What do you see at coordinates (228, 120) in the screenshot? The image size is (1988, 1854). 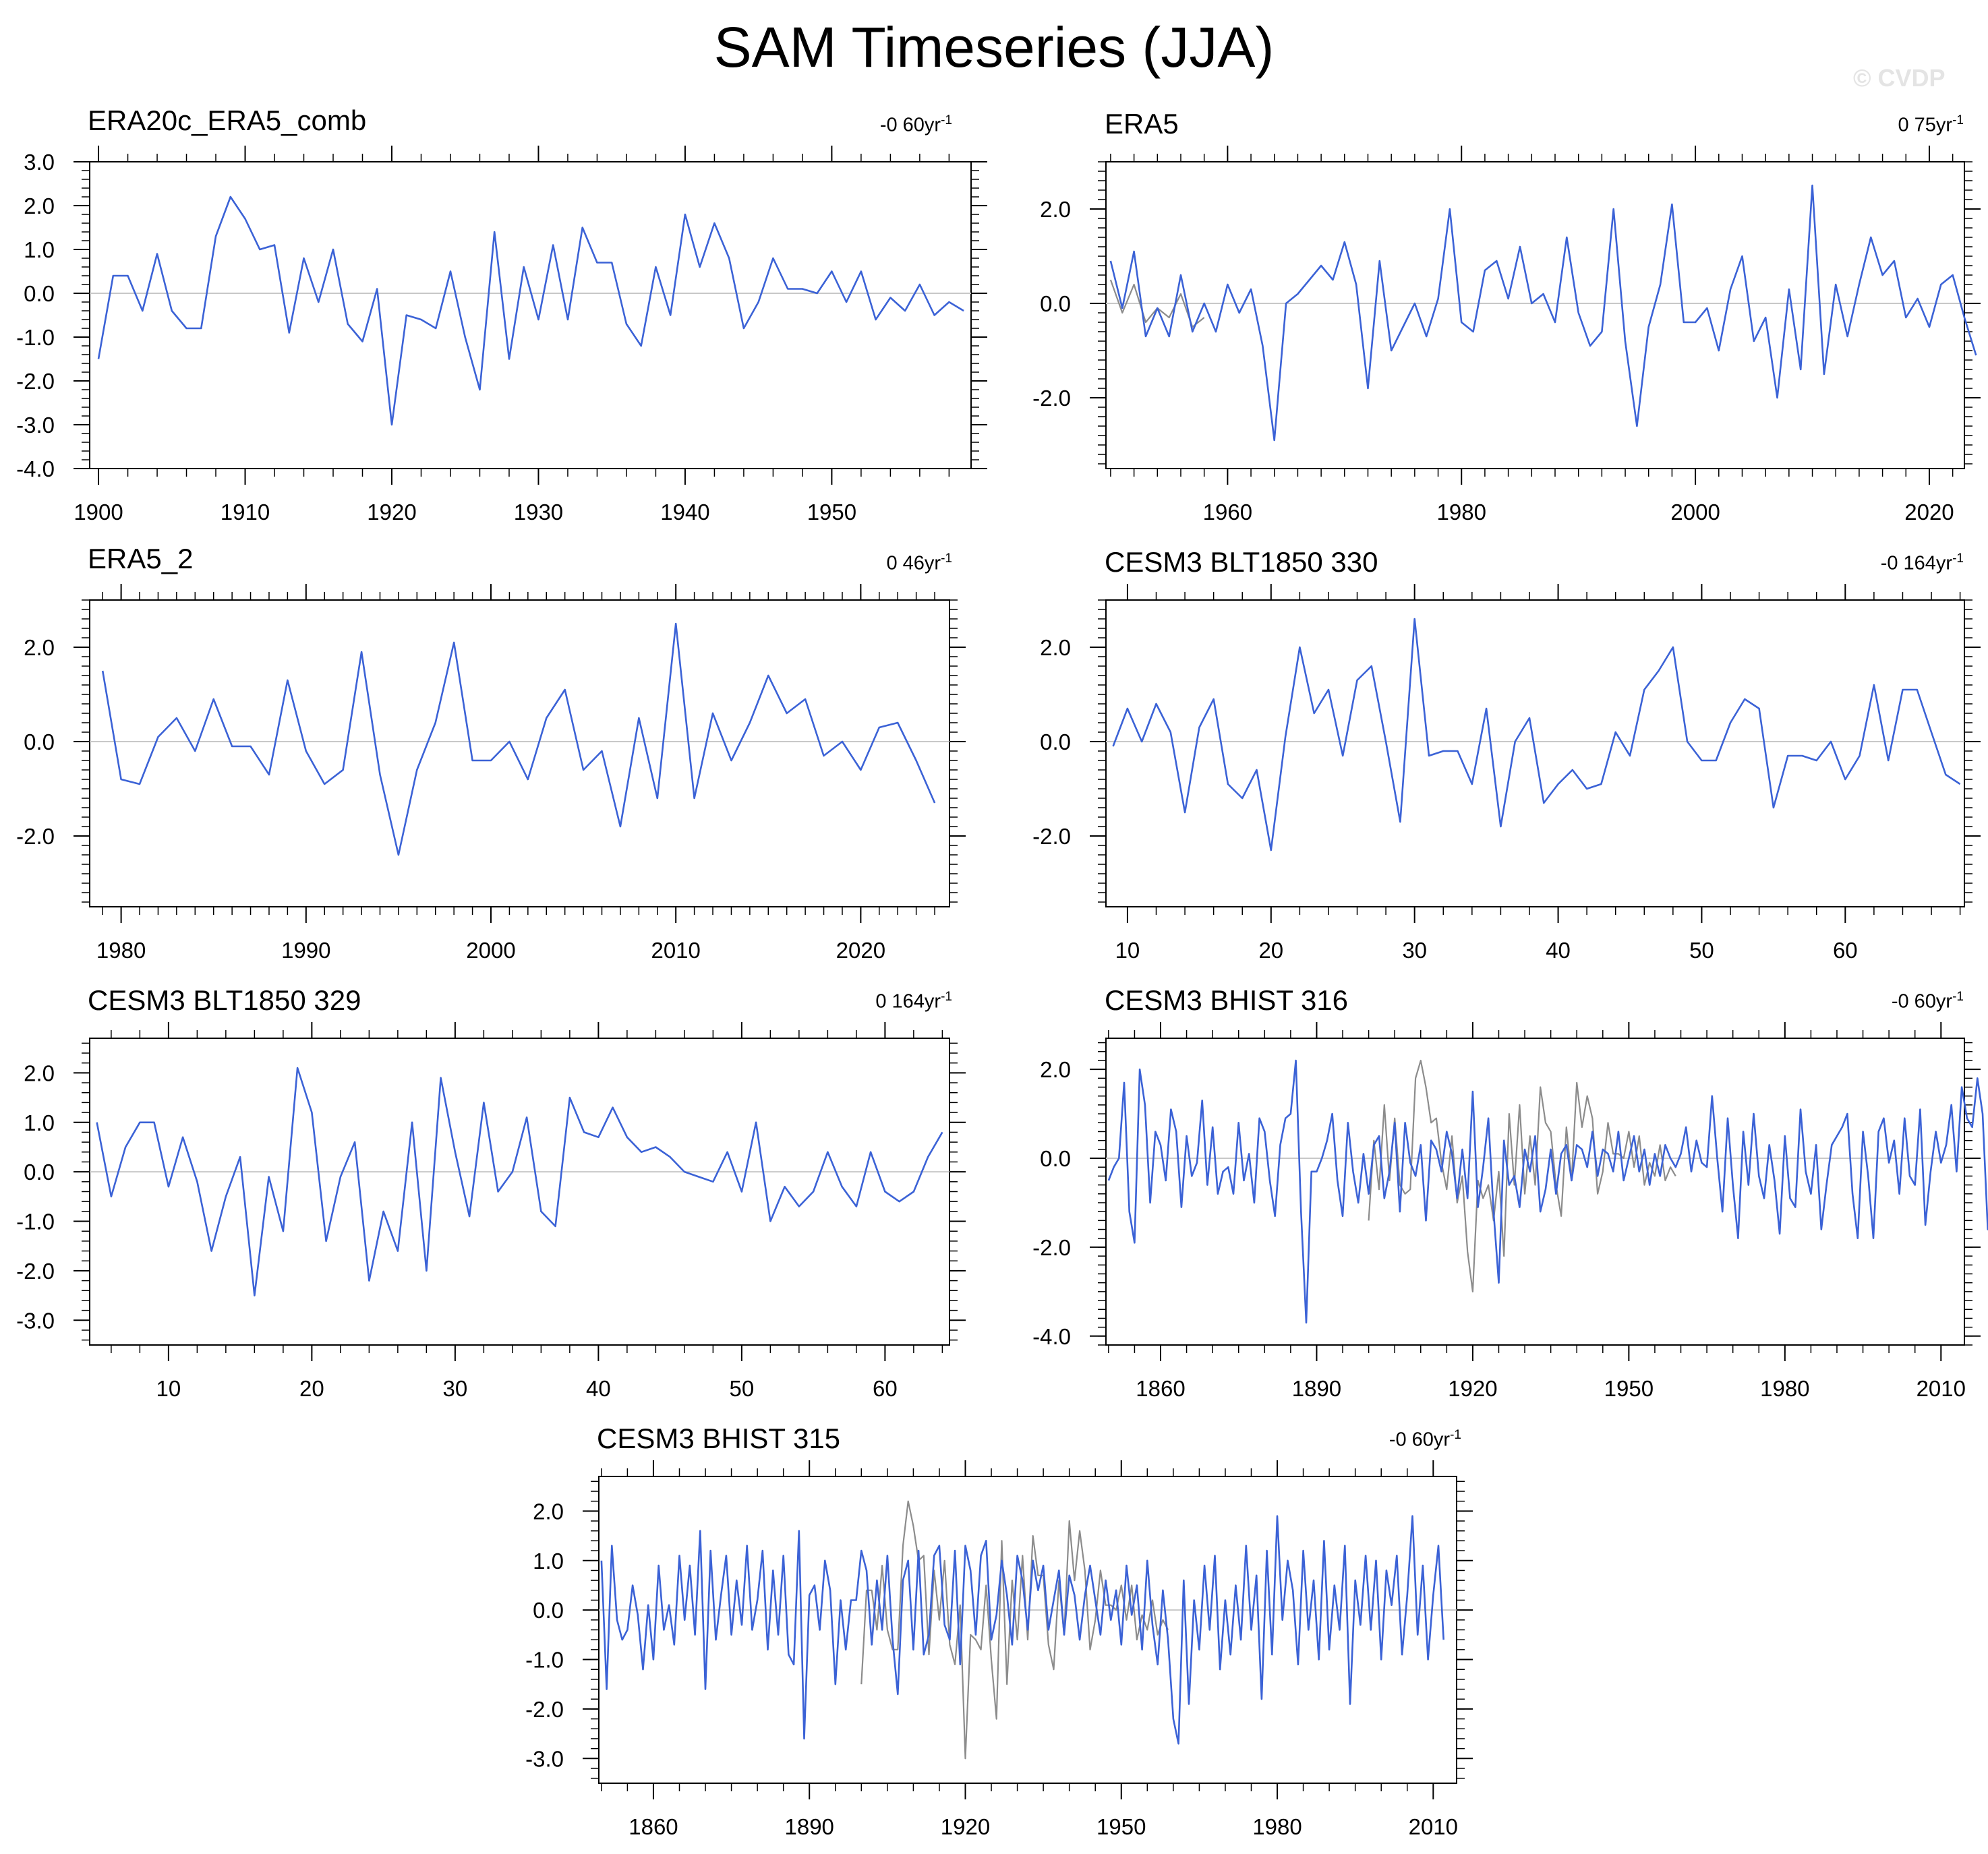 I see `panel-title: ERA20c_ERA5_comb` at bounding box center [228, 120].